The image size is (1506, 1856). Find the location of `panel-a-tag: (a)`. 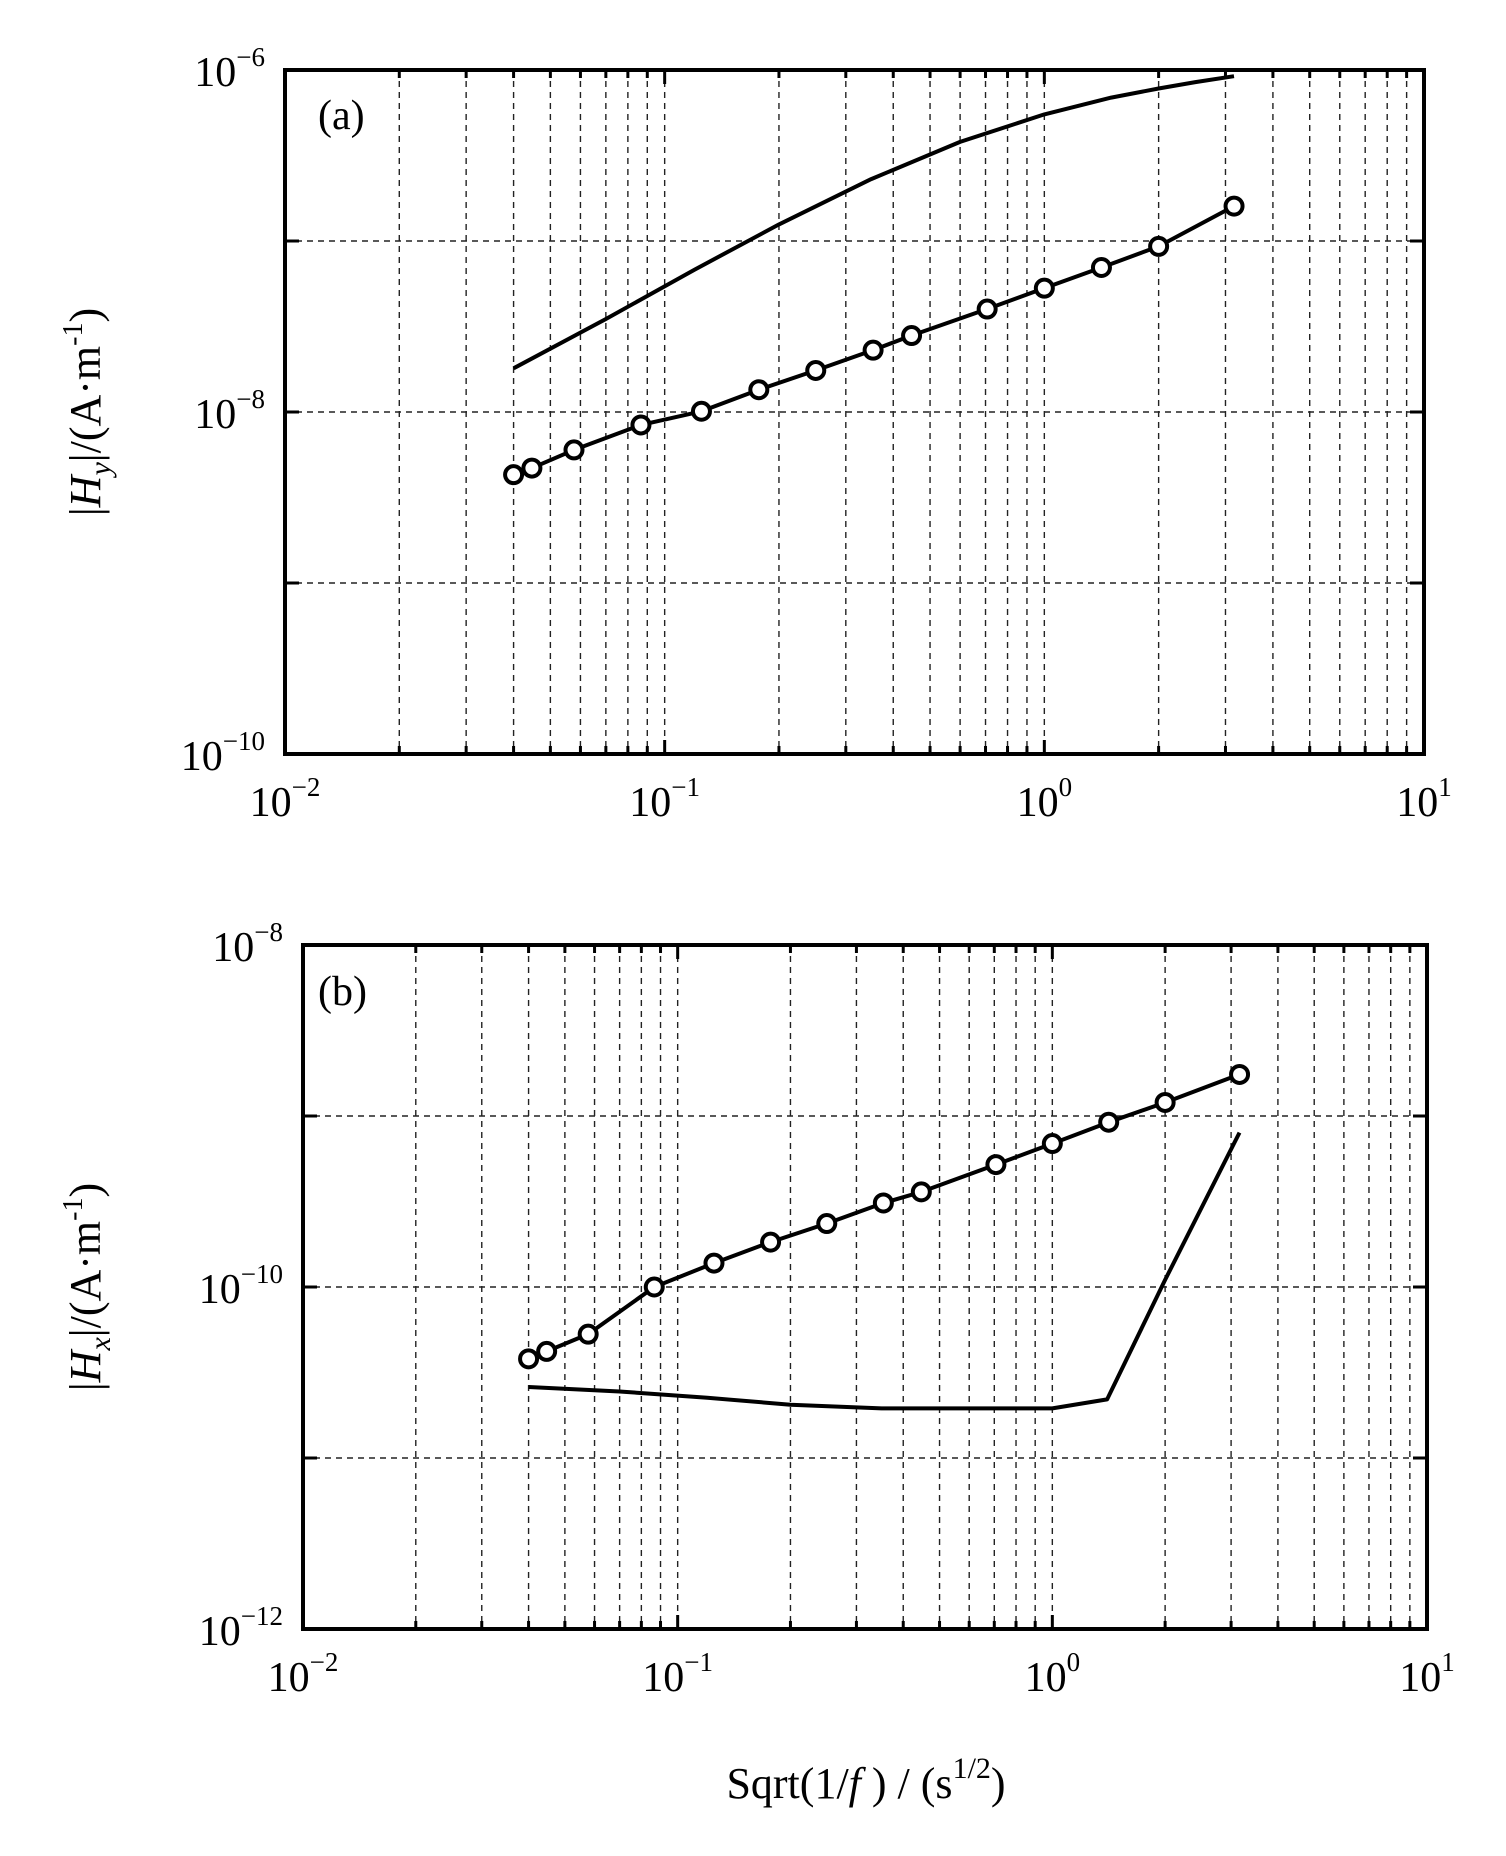

panel-a-tag: (a) is located at coordinates (341, 116).